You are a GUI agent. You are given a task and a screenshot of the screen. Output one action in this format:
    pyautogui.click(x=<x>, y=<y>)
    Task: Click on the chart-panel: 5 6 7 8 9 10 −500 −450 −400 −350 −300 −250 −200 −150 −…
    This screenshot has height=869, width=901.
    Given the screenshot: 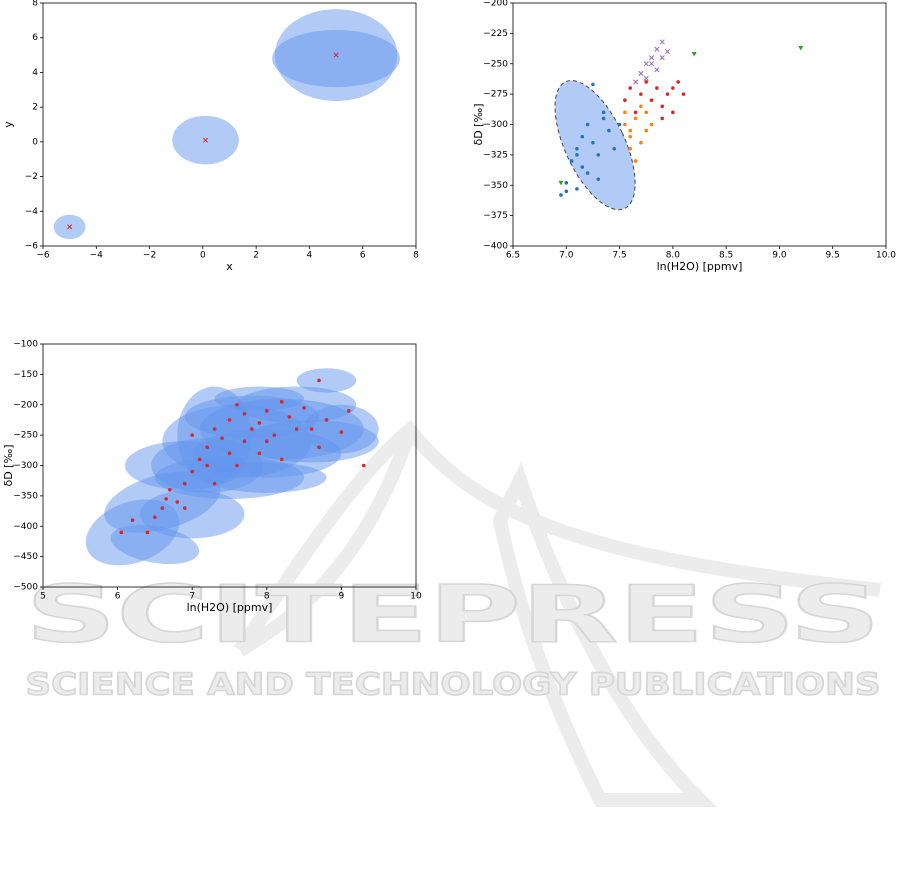 What is the action you would take?
    pyautogui.click(x=212, y=477)
    